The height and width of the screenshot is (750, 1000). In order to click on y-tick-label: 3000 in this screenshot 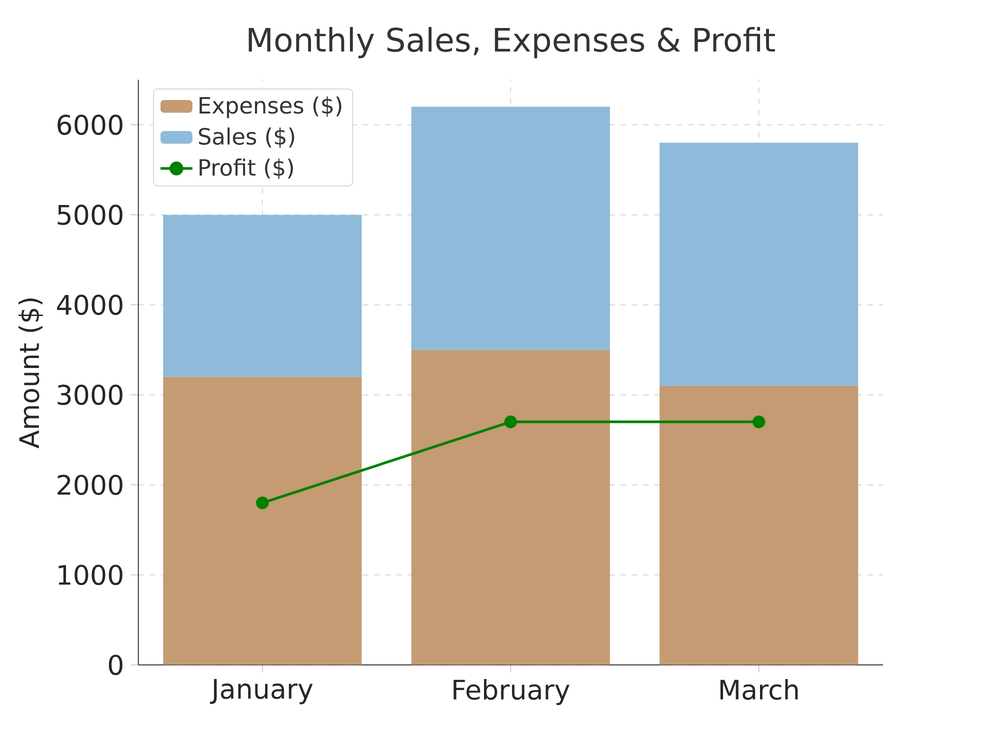, I will do `click(90, 395)`.